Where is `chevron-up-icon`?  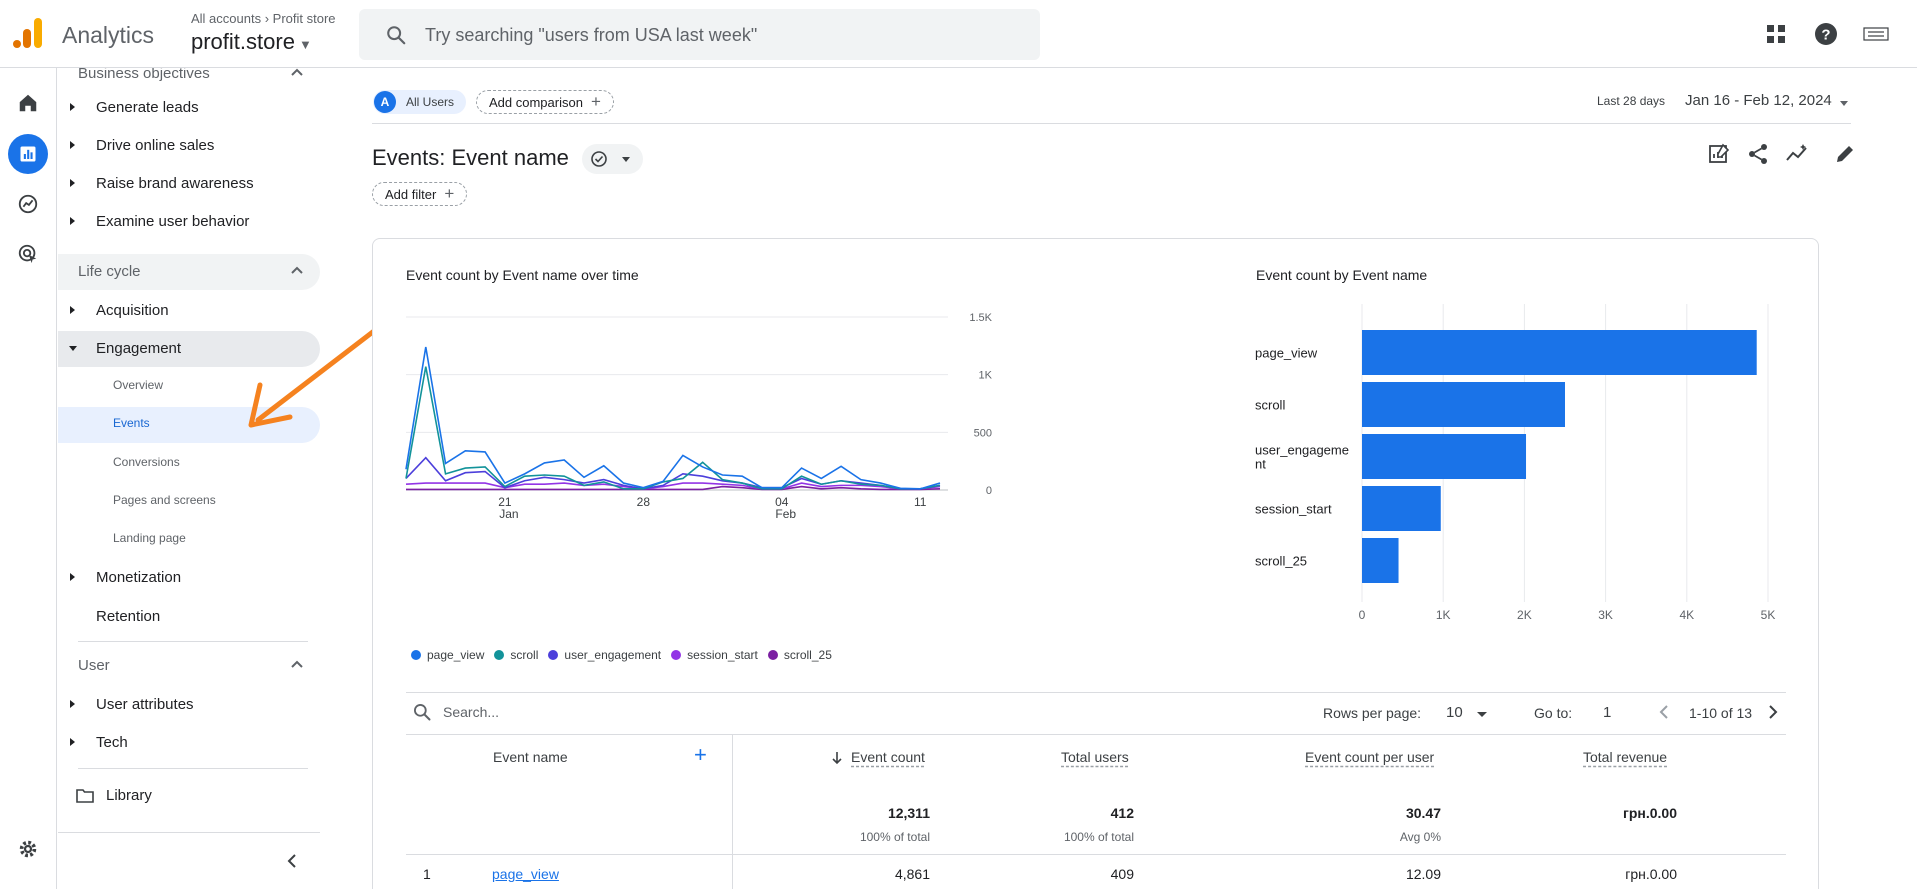
chevron-up-icon is located at coordinates (297, 72).